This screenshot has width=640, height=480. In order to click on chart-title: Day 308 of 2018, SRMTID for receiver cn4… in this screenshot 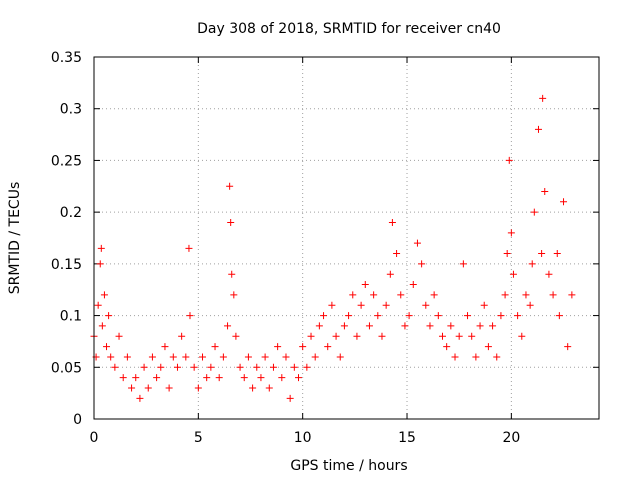, I will do `click(349, 29)`.